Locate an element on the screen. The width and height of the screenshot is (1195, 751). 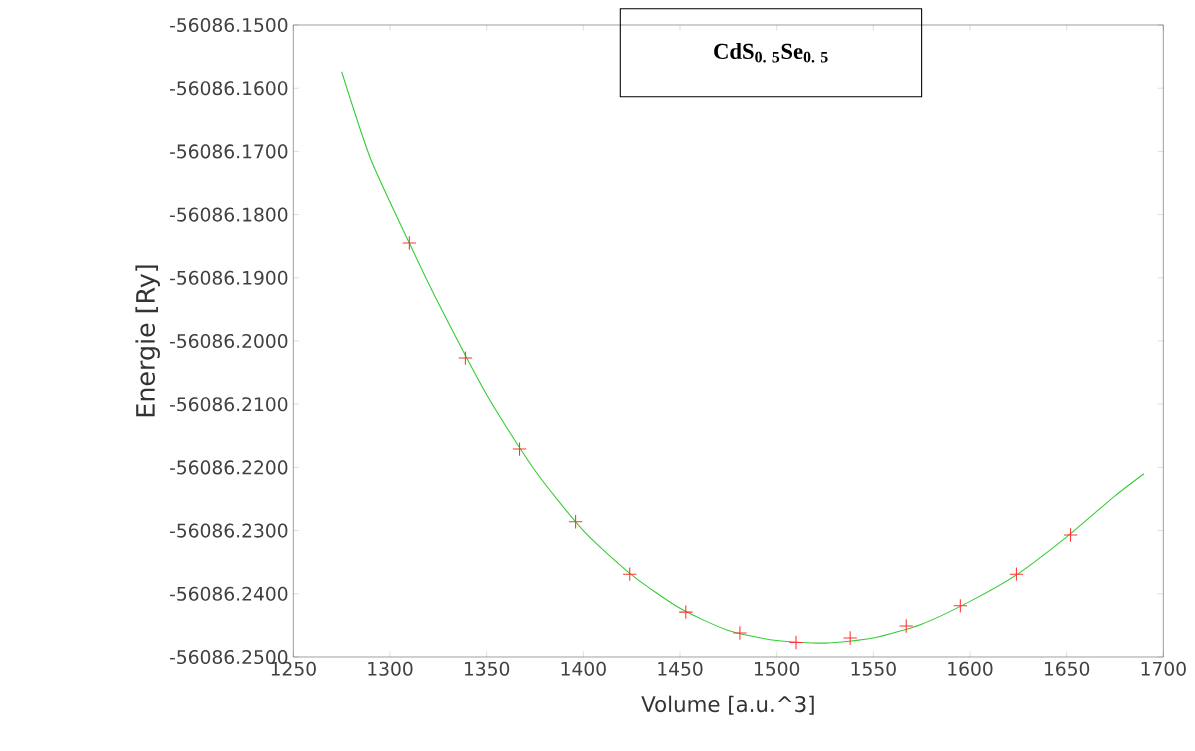
y-tick-label: -56086.2300 is located at coordinates (228, 530).